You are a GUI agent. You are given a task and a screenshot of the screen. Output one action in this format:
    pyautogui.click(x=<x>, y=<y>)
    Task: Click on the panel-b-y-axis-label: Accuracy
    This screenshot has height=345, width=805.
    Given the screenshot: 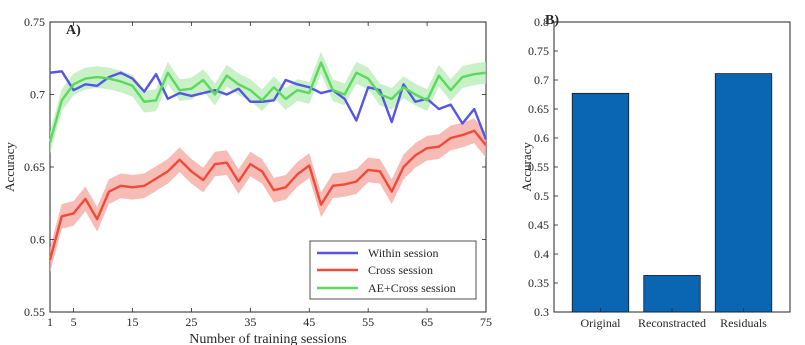 What is the action you would take?
    pyautogui.click(x=526, y=167)
    